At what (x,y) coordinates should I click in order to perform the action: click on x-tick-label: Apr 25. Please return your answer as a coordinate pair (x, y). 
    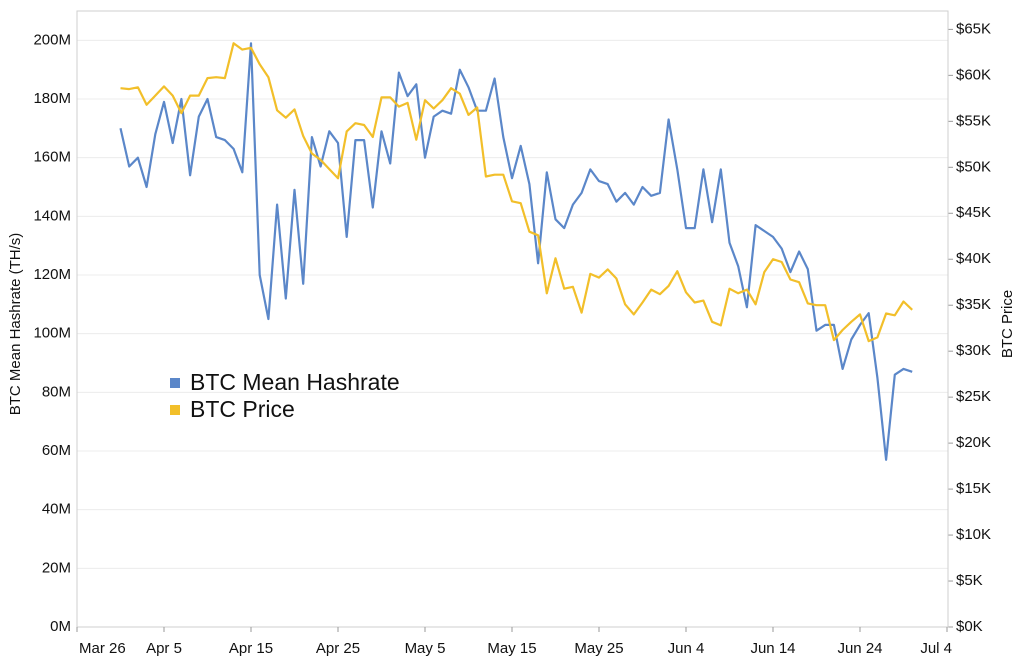
    Looking at the image, I should click on (338, 648).